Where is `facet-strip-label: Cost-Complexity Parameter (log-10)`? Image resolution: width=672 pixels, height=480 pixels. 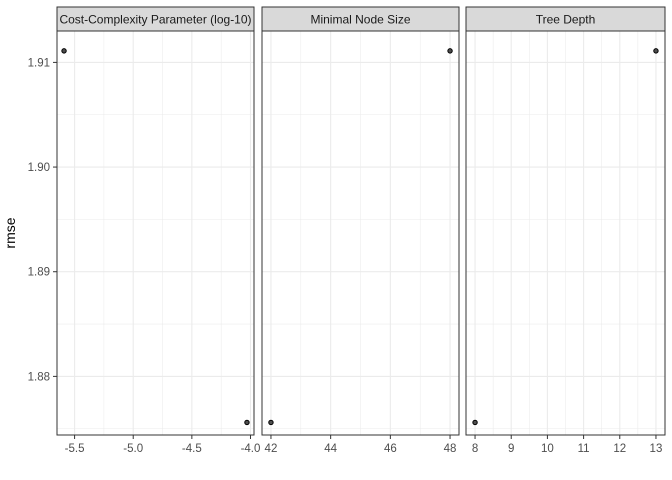 facet-strip-label: Cost-Complexity Parameter (log-10) is located at coordinates (155, 20).